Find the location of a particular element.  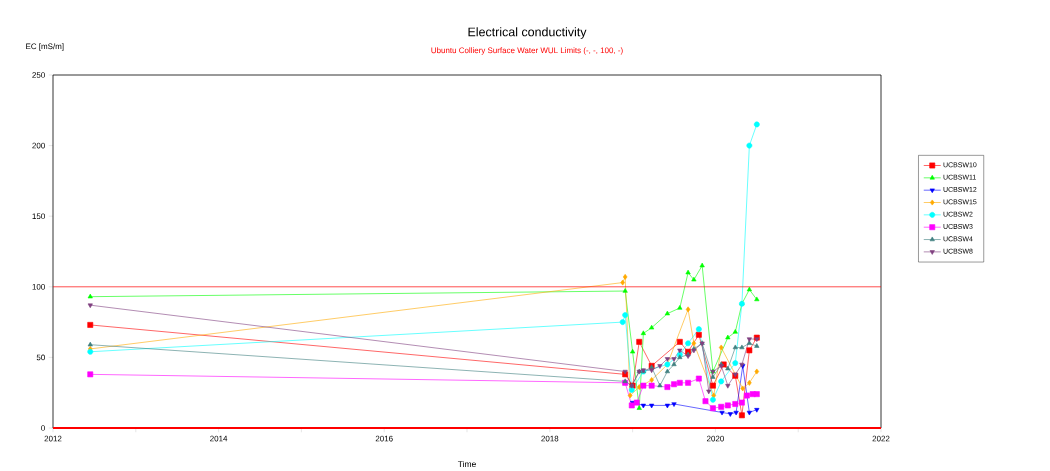

chart-title: Electrical conductivity is located at coordinates (527, 33).